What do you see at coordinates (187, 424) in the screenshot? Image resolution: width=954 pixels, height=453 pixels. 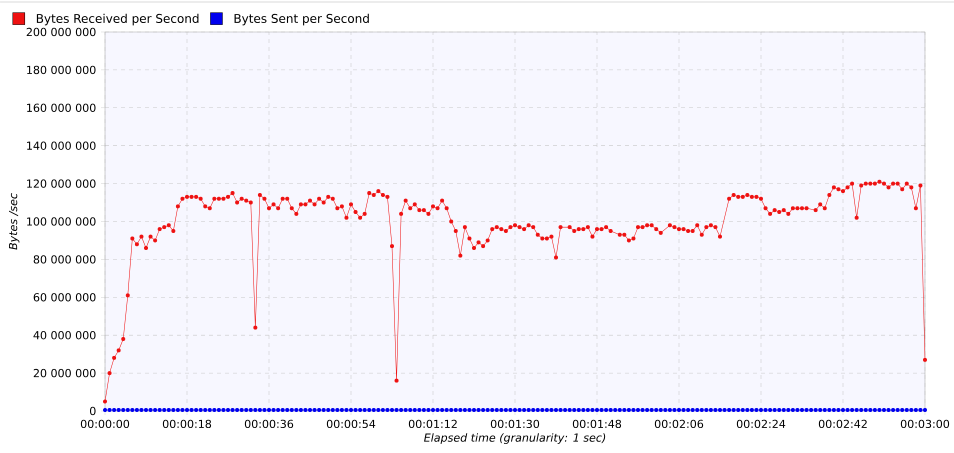 I see `x-tick-label: 00:00:18` at bounding box center [187, 424].